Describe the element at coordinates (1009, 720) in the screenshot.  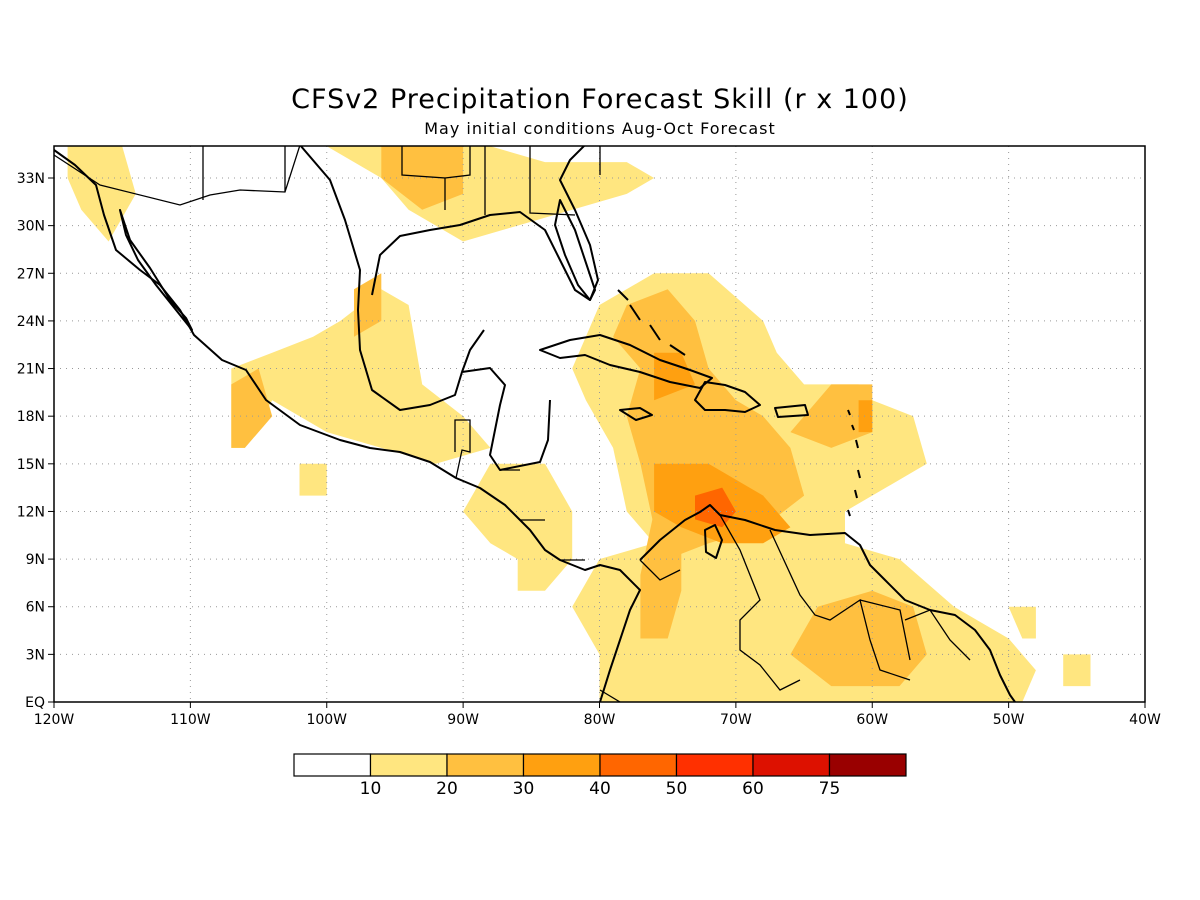
I see `x-tick-label: 50W` at that location.